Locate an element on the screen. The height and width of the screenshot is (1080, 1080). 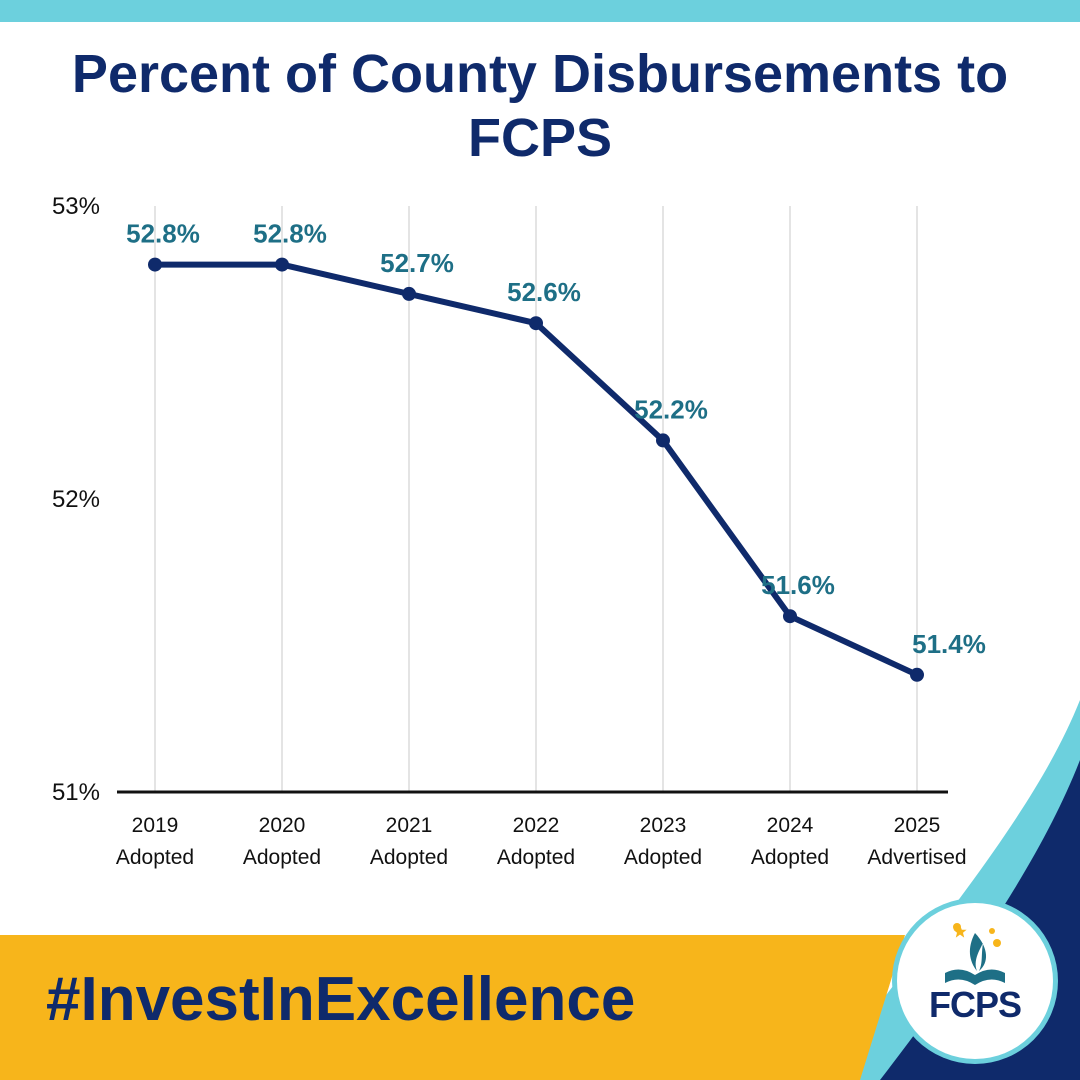
page-title: Percent of County Disbursements to FCPS is located at coordinates (540, 106).